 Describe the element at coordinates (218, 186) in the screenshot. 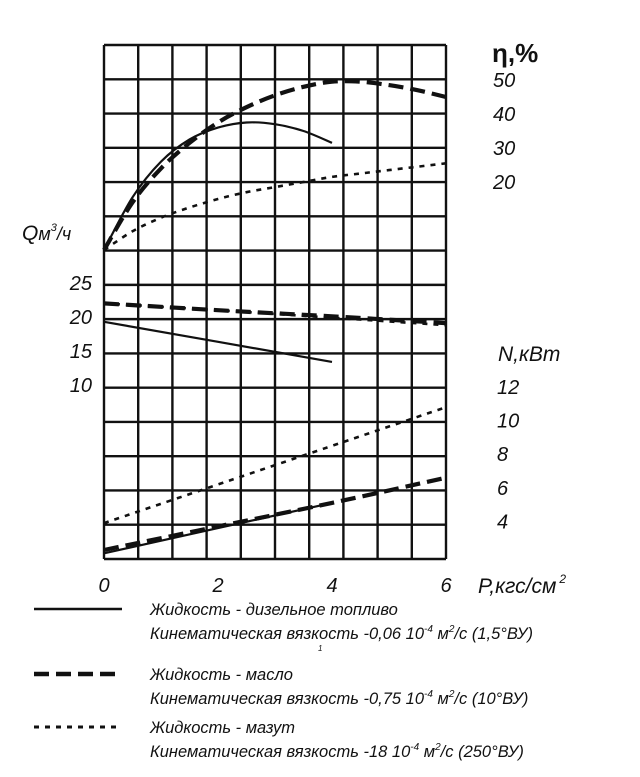

I see `series-line-panel0-solid` at that location.